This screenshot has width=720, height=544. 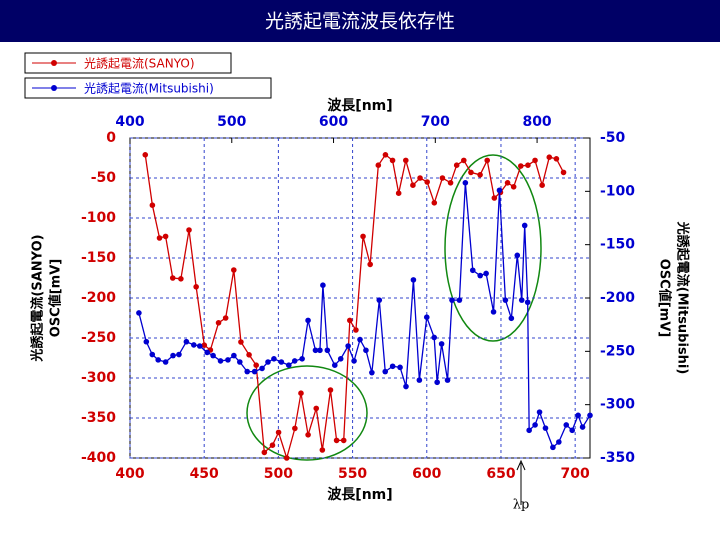 What do you see at coordinates (231, 122) in the screenshot?
I see `x2-tick-label: 500` at bounding box center [231, 122].